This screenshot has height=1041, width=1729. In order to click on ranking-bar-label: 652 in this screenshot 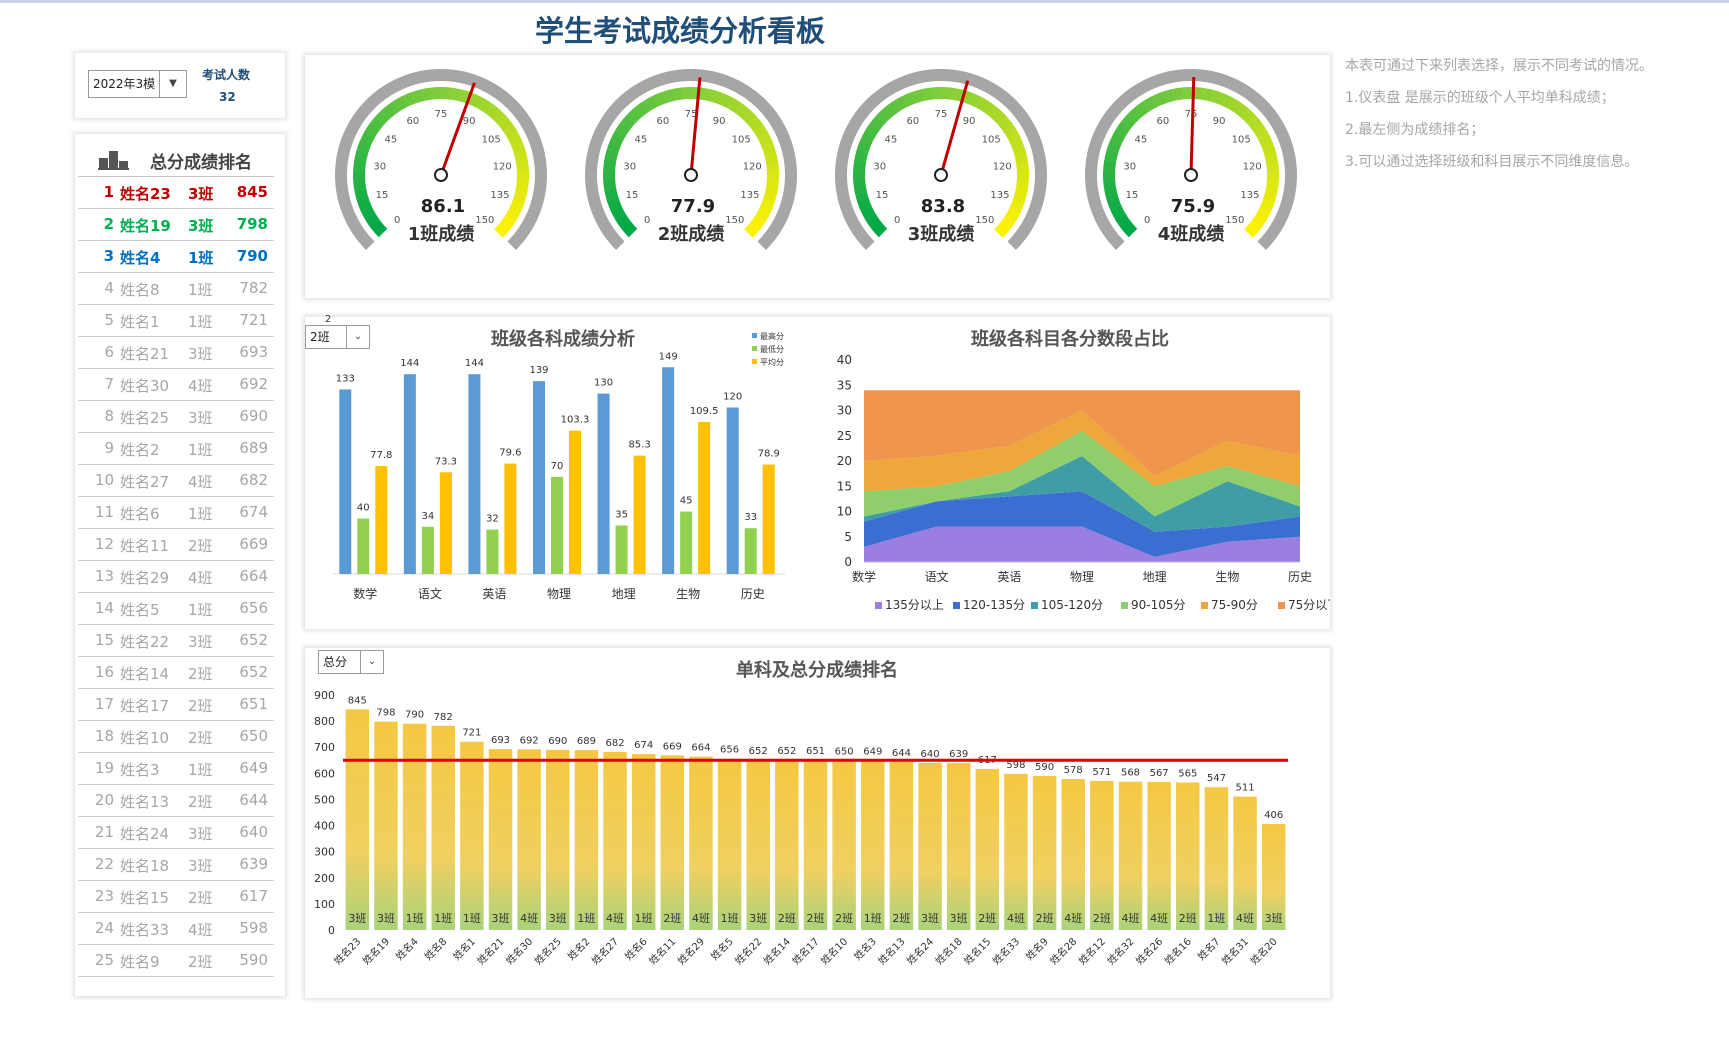, I will do `click(786, 751)`.